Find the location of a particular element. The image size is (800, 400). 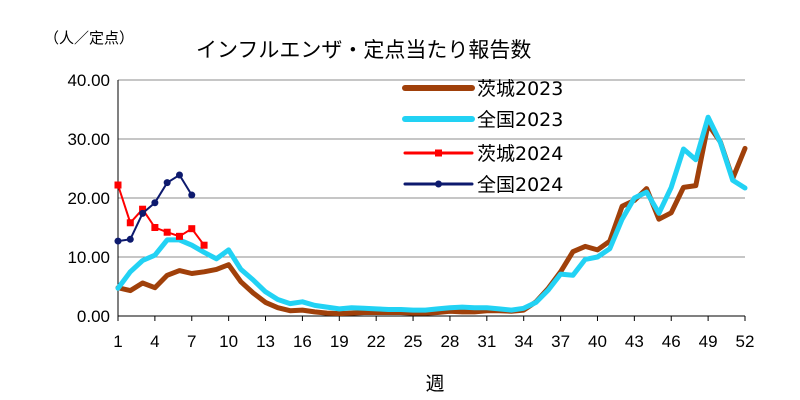

x-tick-label: 40 is located at coordinates (597, 341).